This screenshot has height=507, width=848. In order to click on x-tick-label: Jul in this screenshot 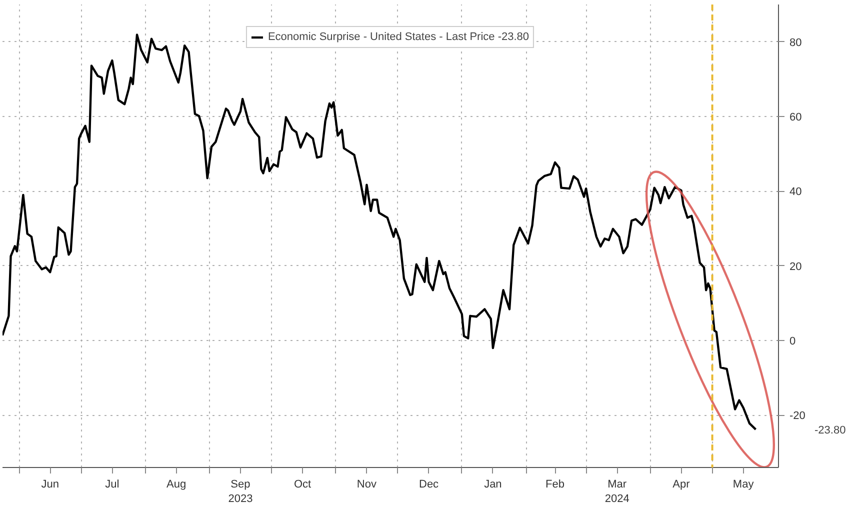, I will do `click(112, 484)`.